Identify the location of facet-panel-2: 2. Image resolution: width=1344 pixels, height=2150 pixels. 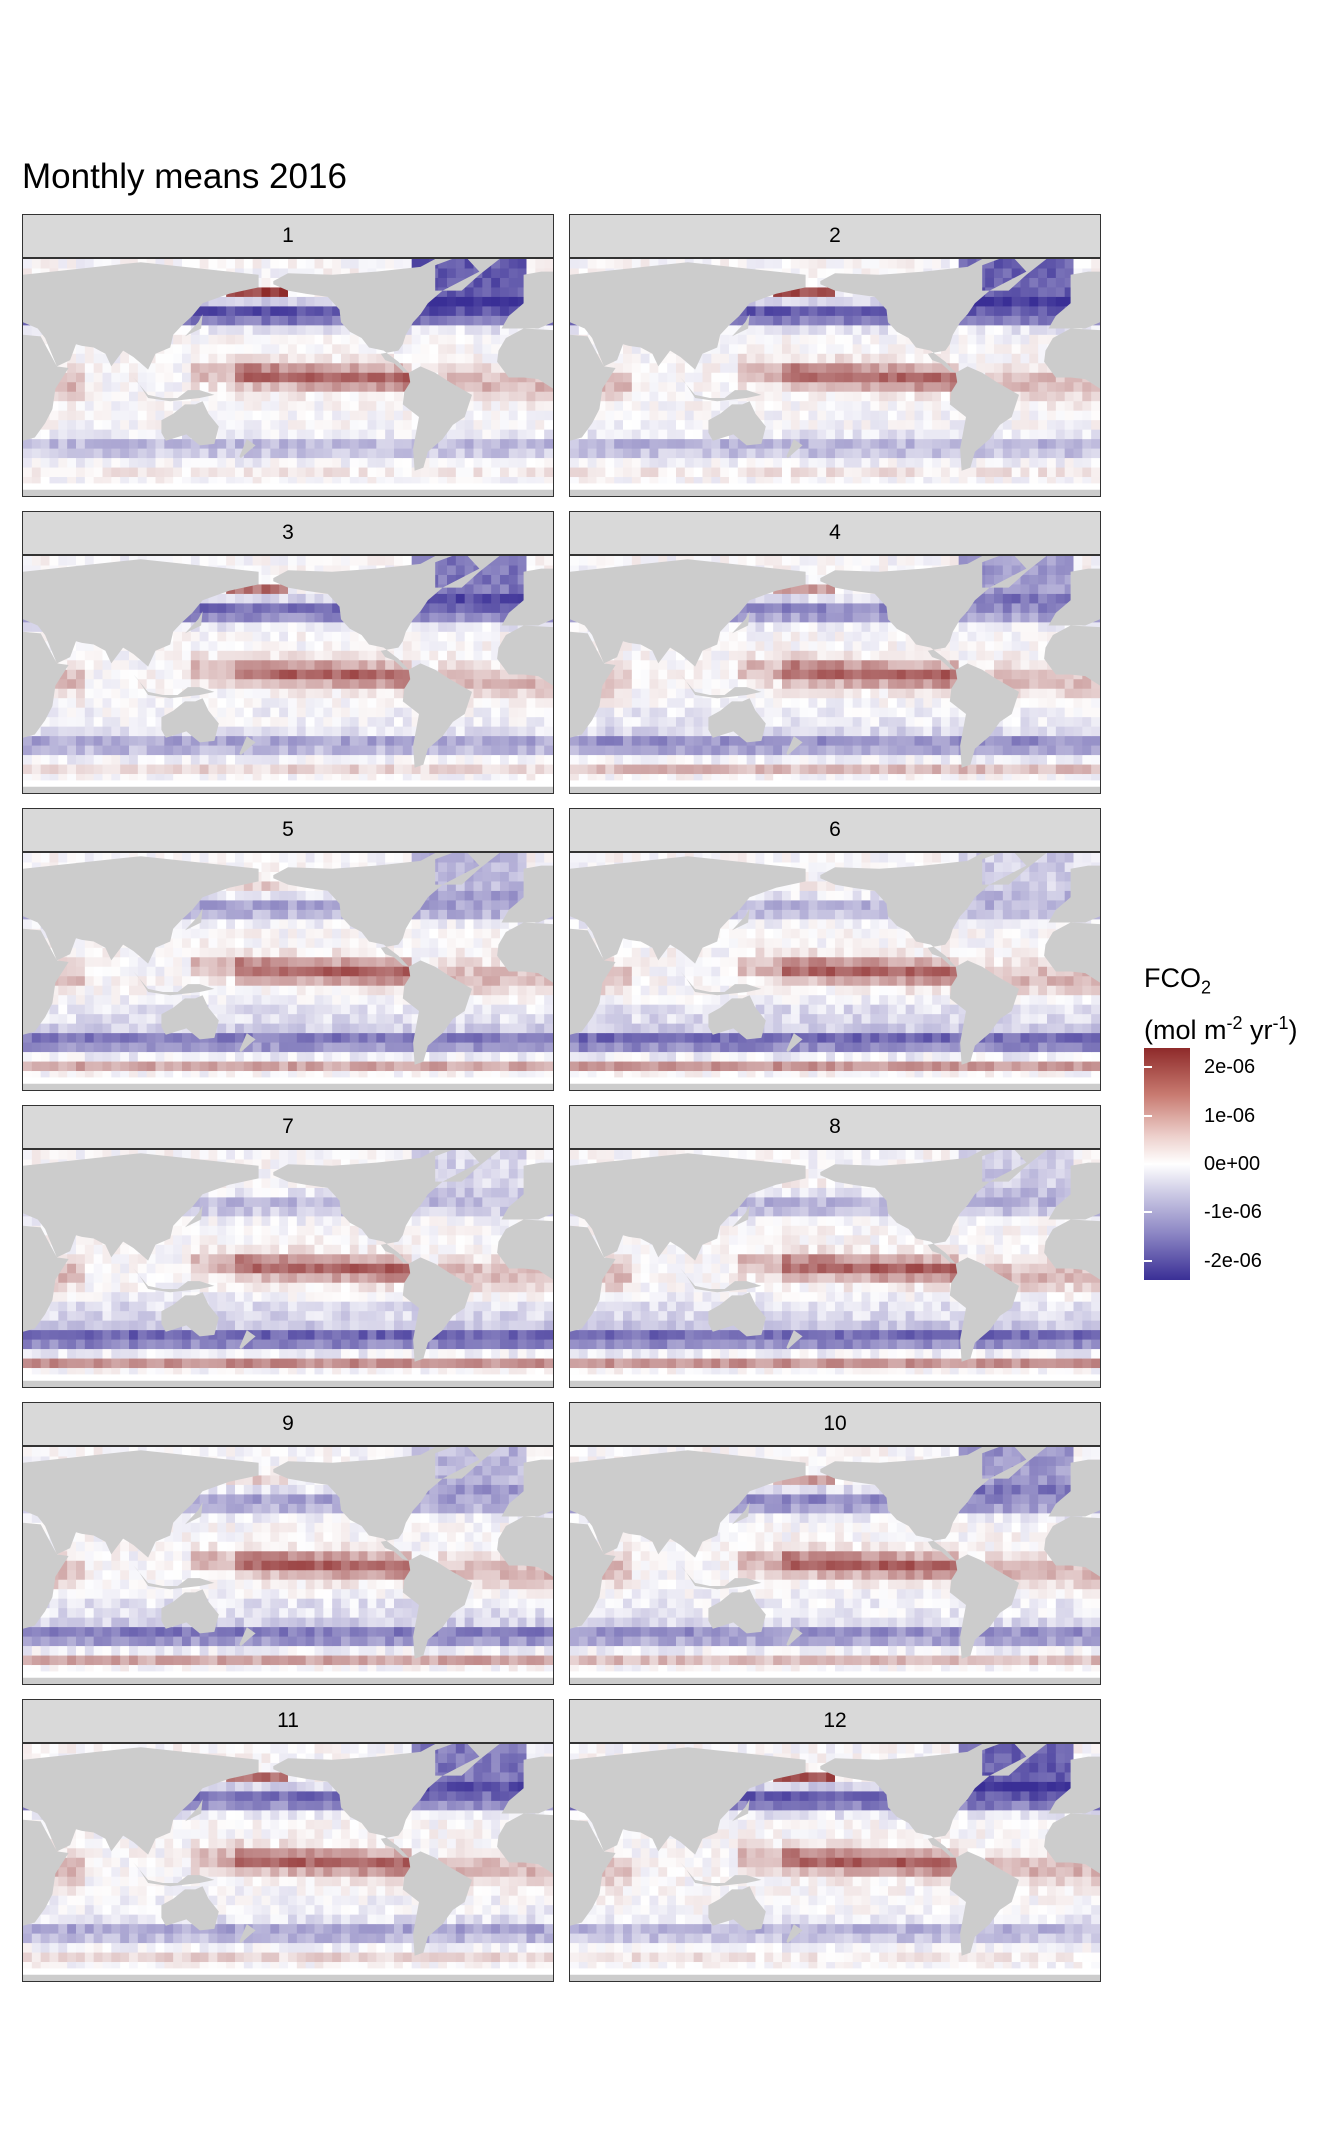
(835, 355).